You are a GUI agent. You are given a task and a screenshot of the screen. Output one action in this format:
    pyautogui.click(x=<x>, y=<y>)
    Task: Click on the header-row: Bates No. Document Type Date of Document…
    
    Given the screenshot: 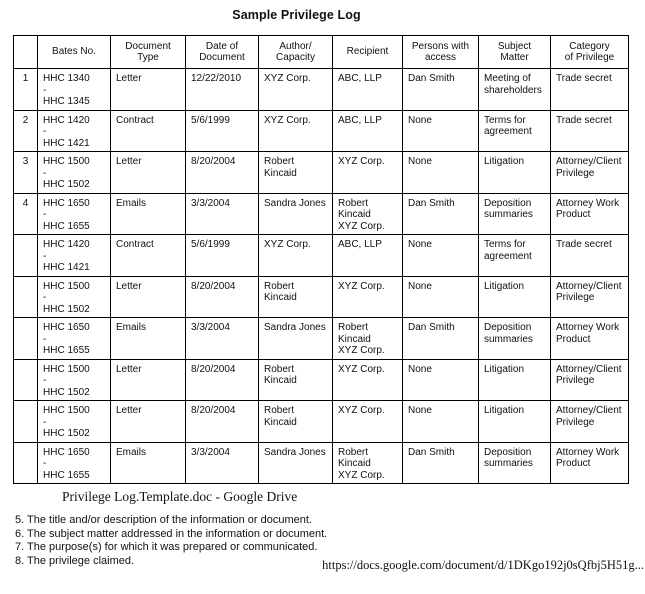 What is the action you would take?
    pyautogui.click(x=321, y=52)
    